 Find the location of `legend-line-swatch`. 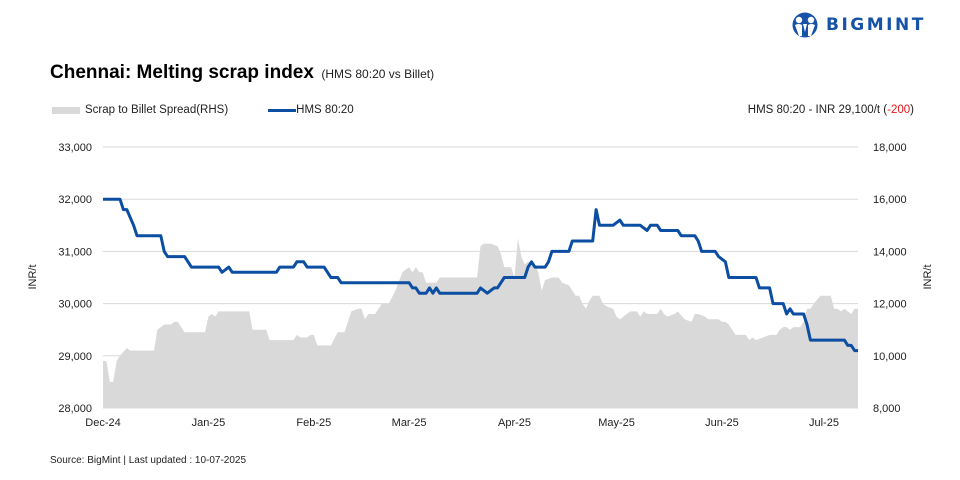

legend-line-swatch is located at coordinates (282, 110).